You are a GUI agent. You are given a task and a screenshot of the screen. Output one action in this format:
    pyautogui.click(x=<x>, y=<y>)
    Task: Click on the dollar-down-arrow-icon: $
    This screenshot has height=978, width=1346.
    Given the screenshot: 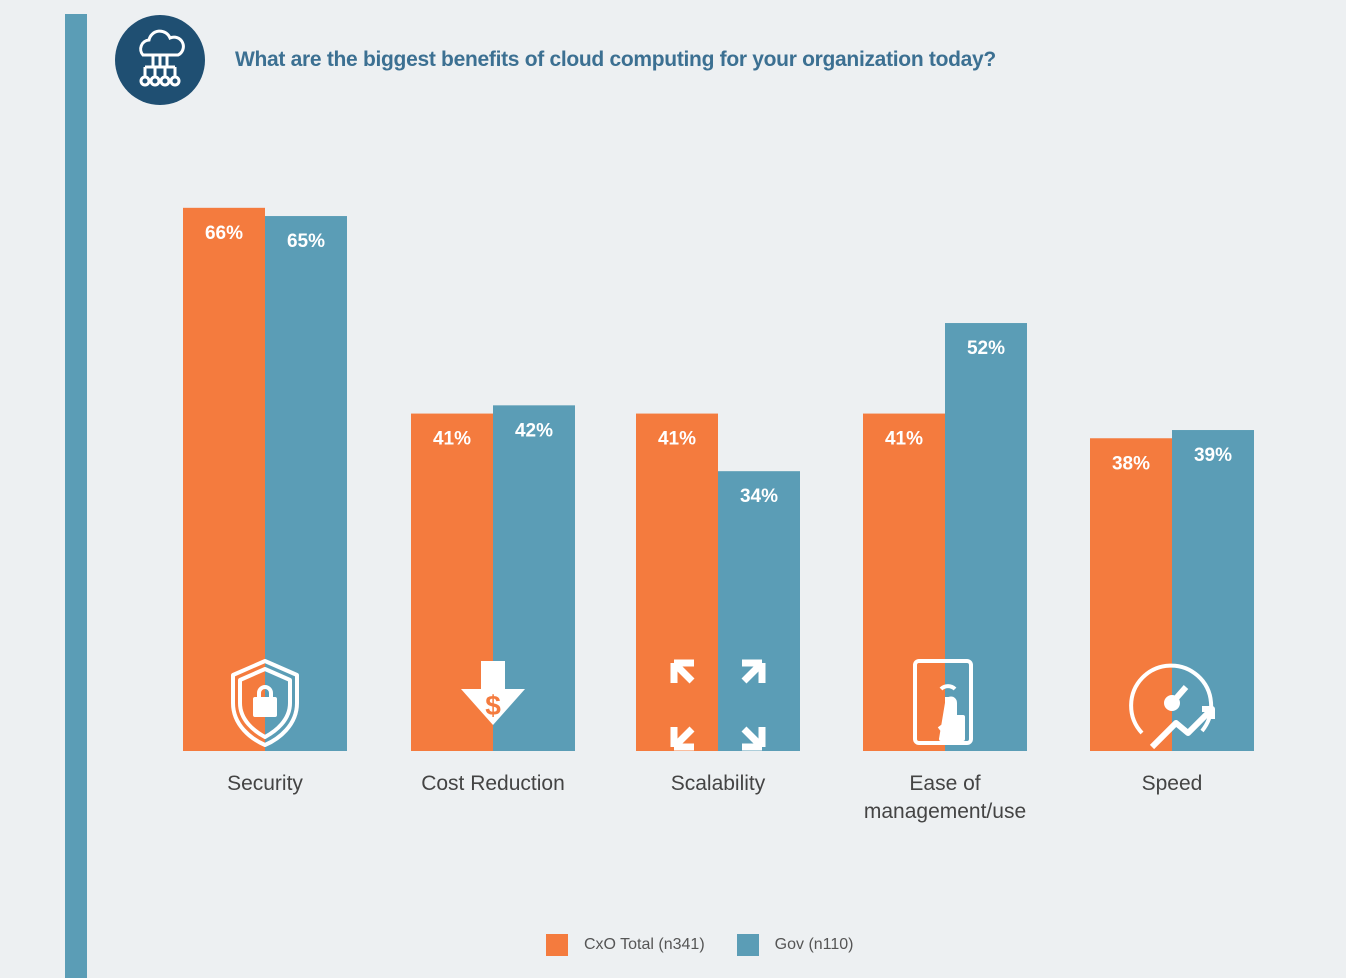 What is the action you would take?
    pyautogui.click(x=493, y=693)
    